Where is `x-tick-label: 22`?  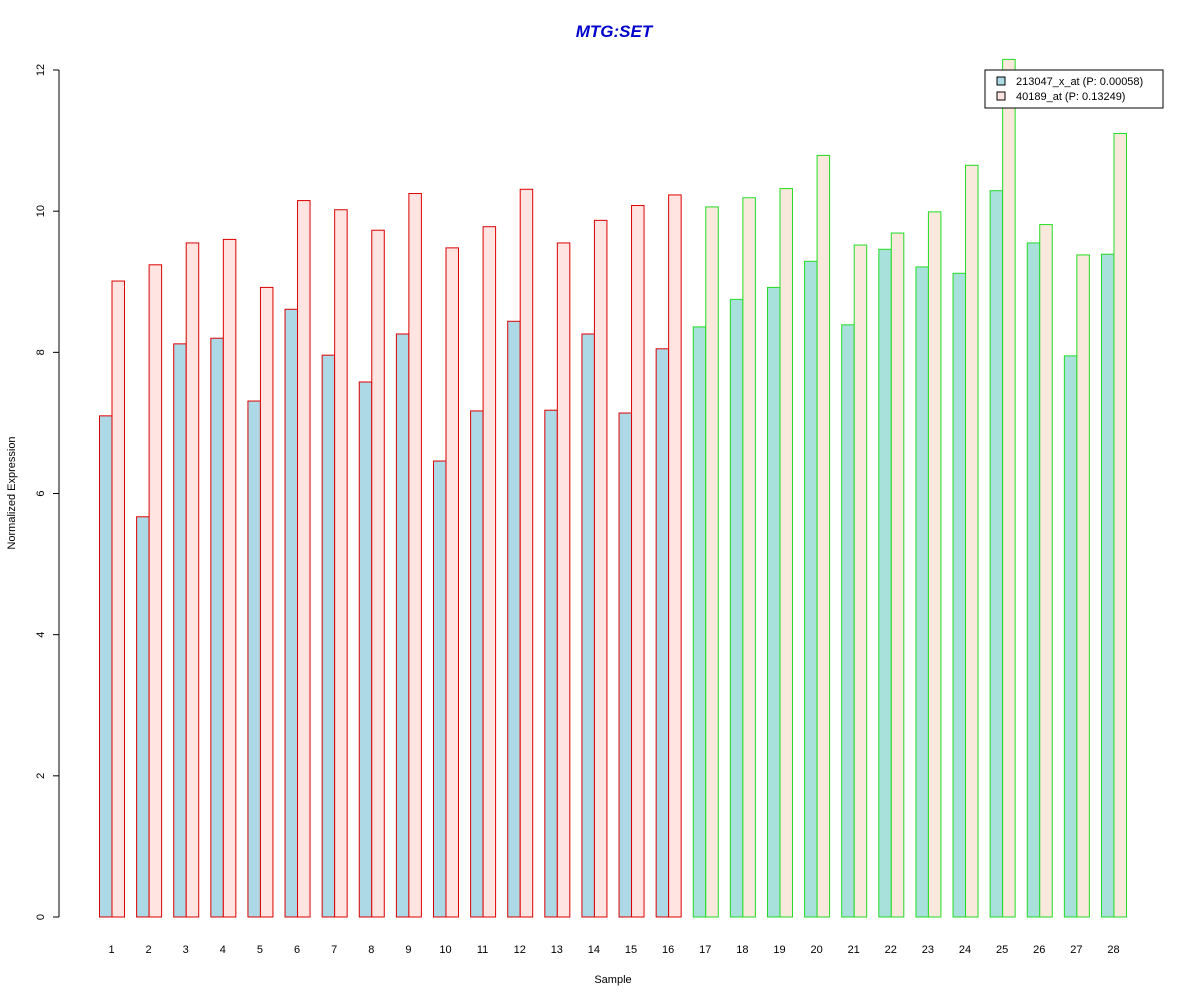 x-tick-label: 22 is located at coordinates (891, 950).